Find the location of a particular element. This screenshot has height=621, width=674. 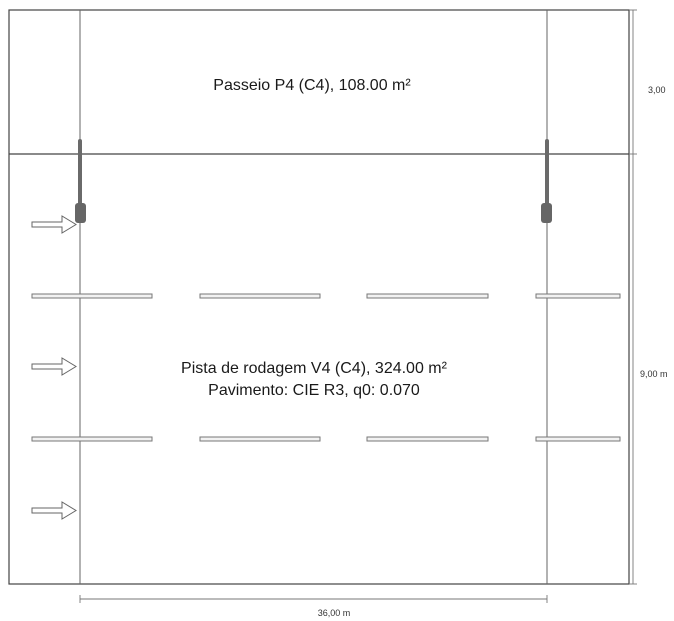

sidewalk-width-label: 3,00 is located at coordinates (657, 90).